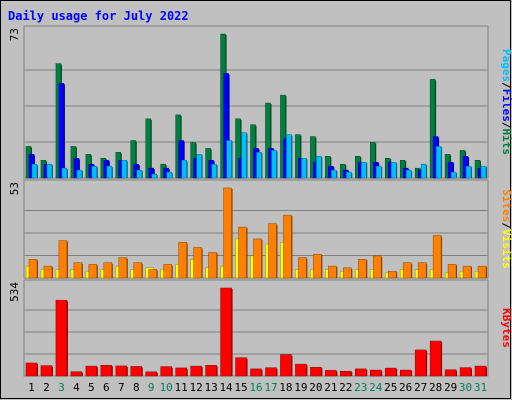  What do you see at coordinates (210, 387) in the screenshot?
I see `x-tick-label: 13` at bounding box center [210, 387].